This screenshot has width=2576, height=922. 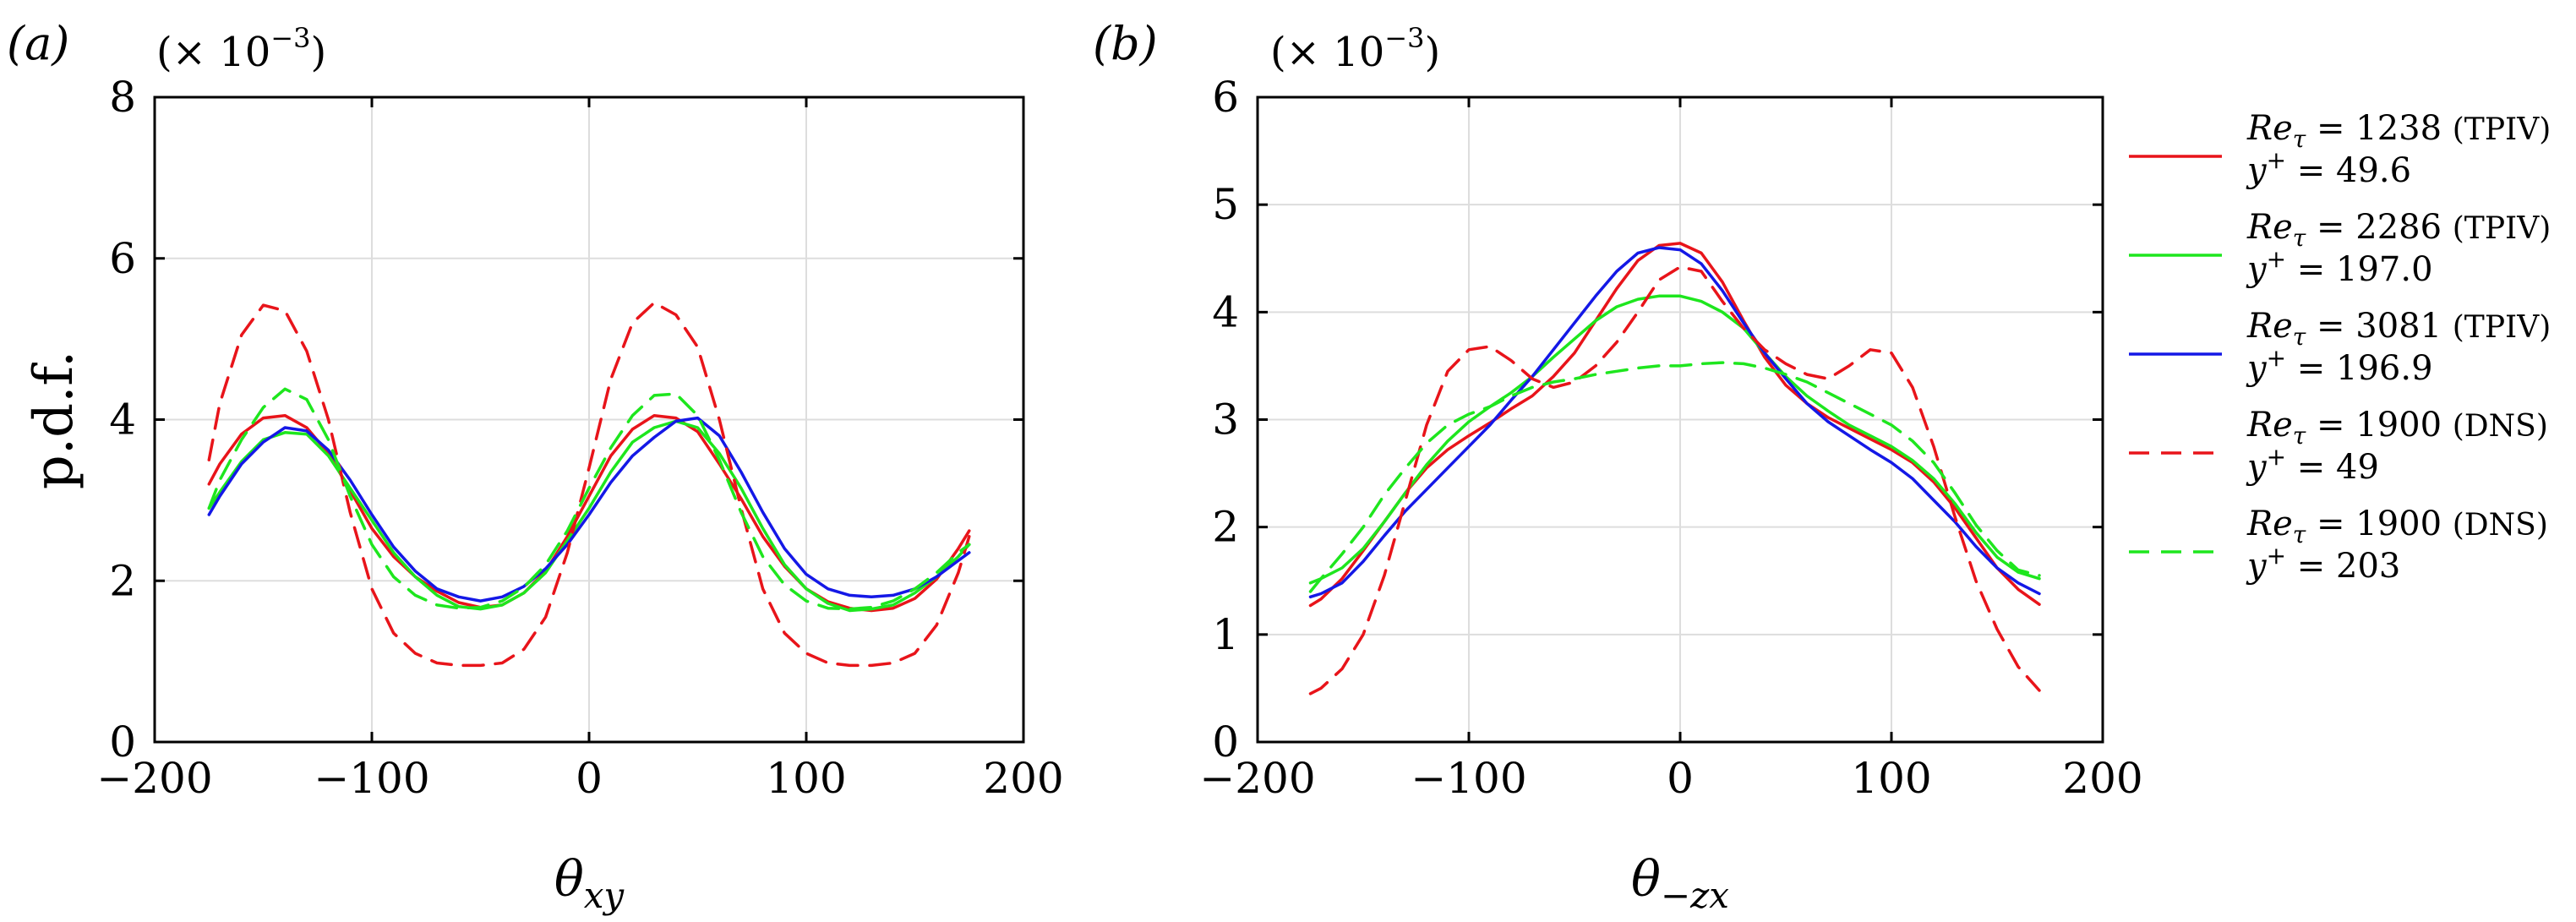 What do you see at coordinates (2339, 366) in the screenshot?
I see `legend-label-yplus: y+ = 196.9` at bounding box center [2339, 366].